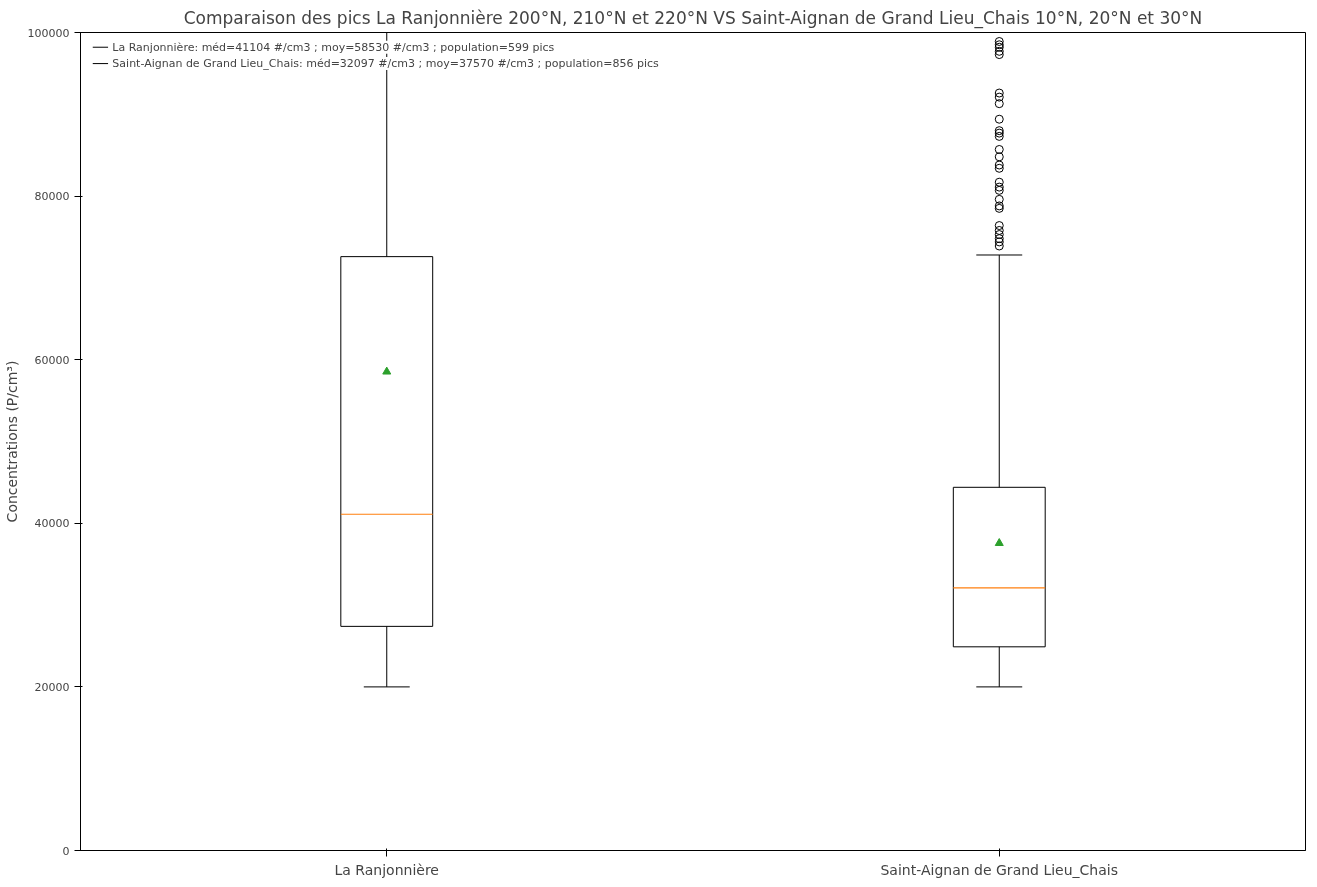 Image resolution: width=1317 pixels, height=887 pixels. Describe the element at coordinates (52, 197) in the screenshot. I see `y-tick-label: 80000` at that location.